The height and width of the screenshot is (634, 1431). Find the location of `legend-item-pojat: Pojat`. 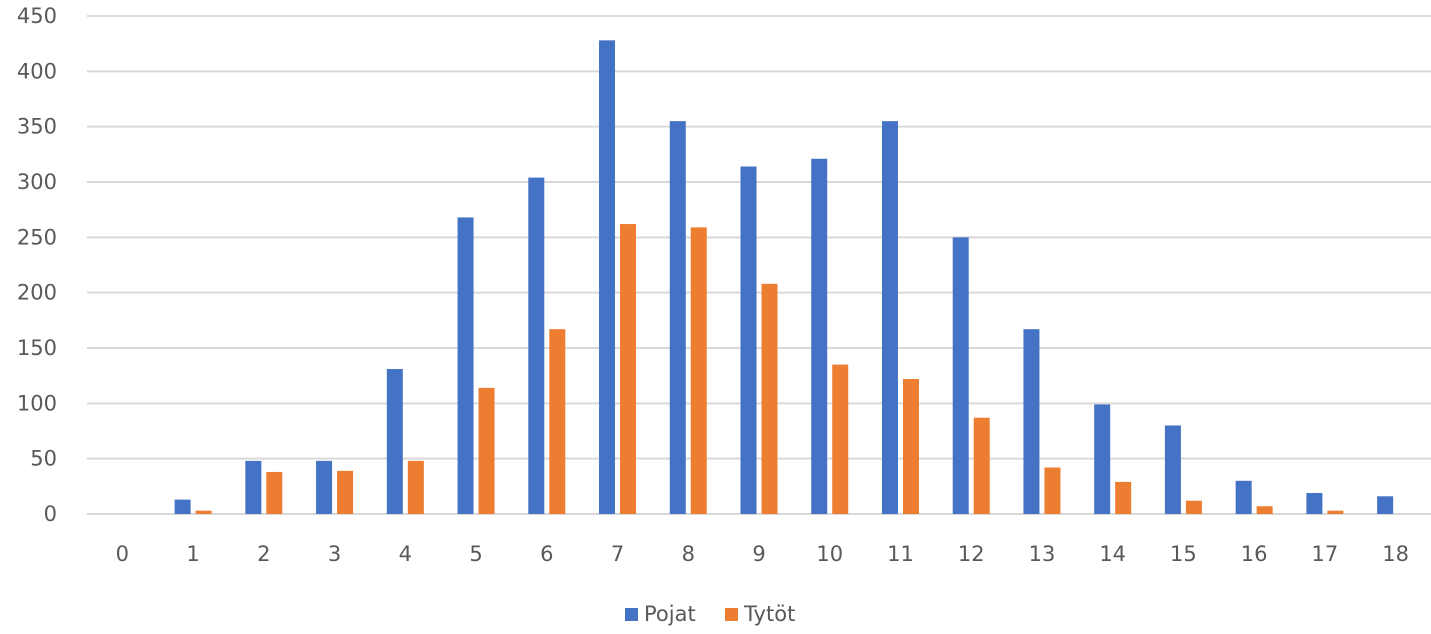

legend-item-pojat: Pojat is located at coordinates (660, 614).